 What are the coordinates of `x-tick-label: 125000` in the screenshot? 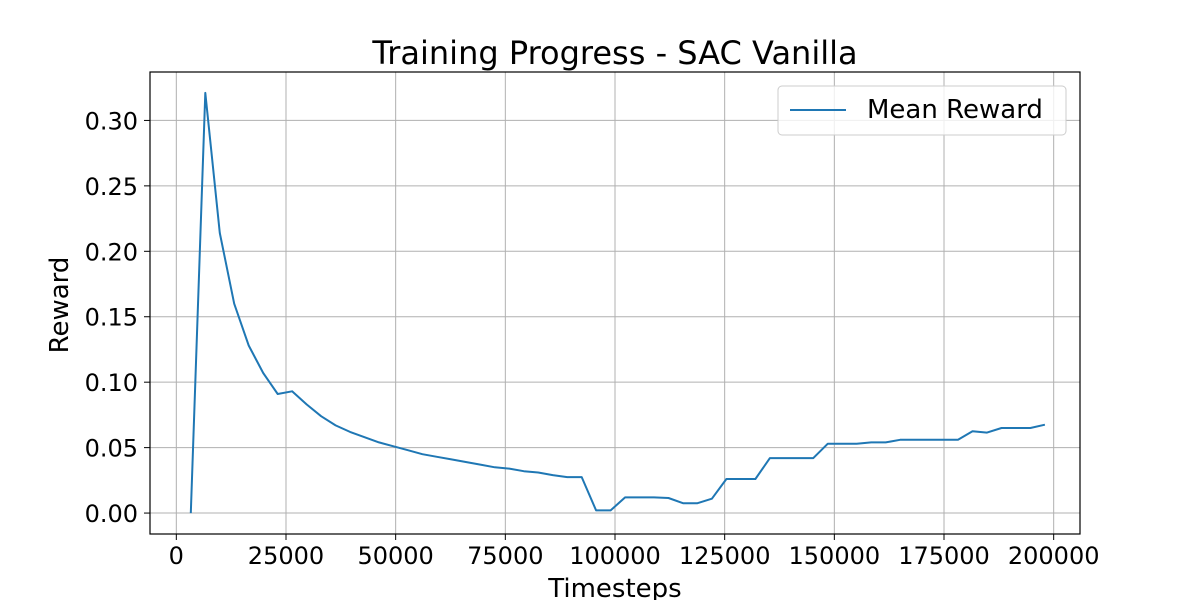 It's located at (725, 556).